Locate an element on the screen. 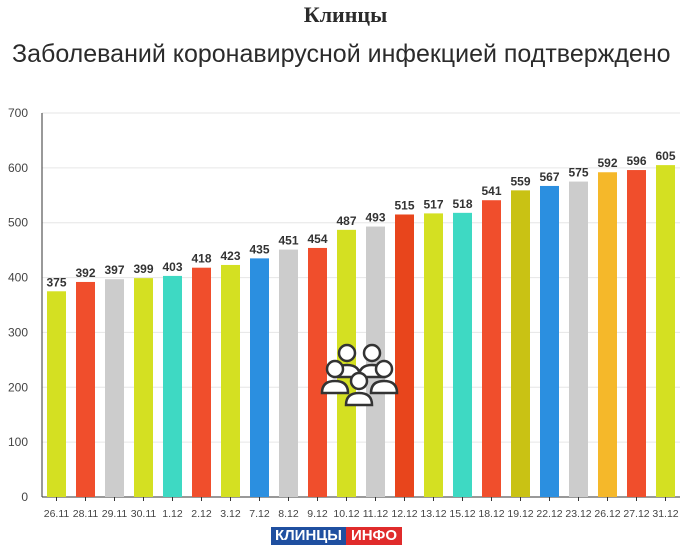 This screenshot has height=550, width=691. y-tick-label: 200 is located at coordinates (18, 387).